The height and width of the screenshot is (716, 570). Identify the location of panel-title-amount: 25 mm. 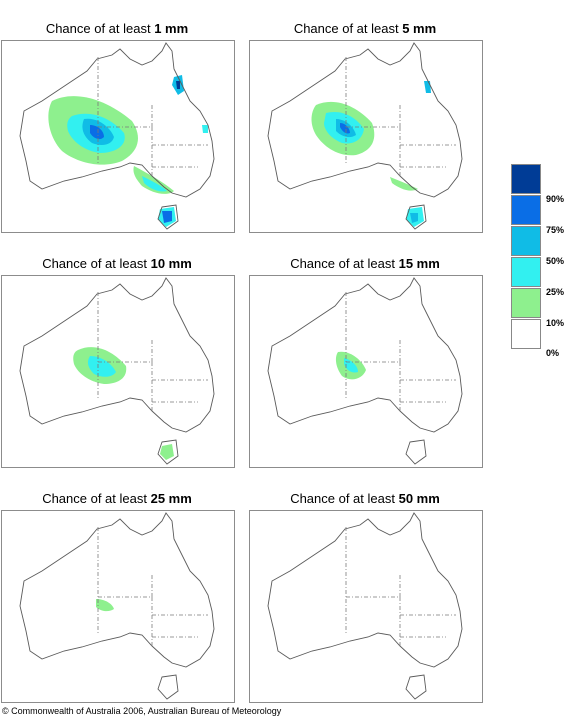
(171, 498).